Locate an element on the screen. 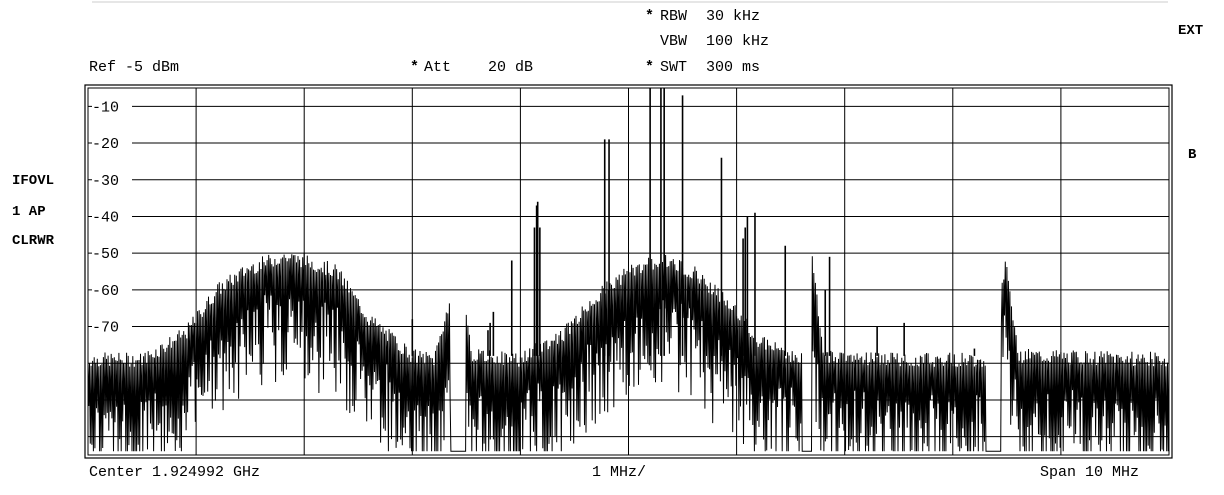 Image resolution: width=1224 pixels, height=495 pixels. ref-level: Ref -5 dBm is located at coordinates (134, 67).